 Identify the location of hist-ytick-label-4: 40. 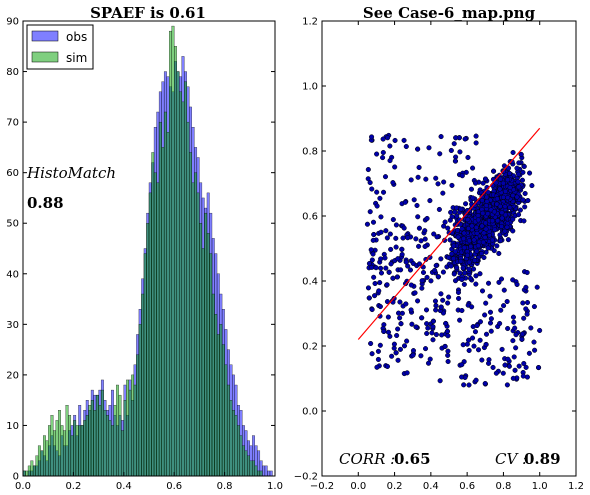
(12, 274).